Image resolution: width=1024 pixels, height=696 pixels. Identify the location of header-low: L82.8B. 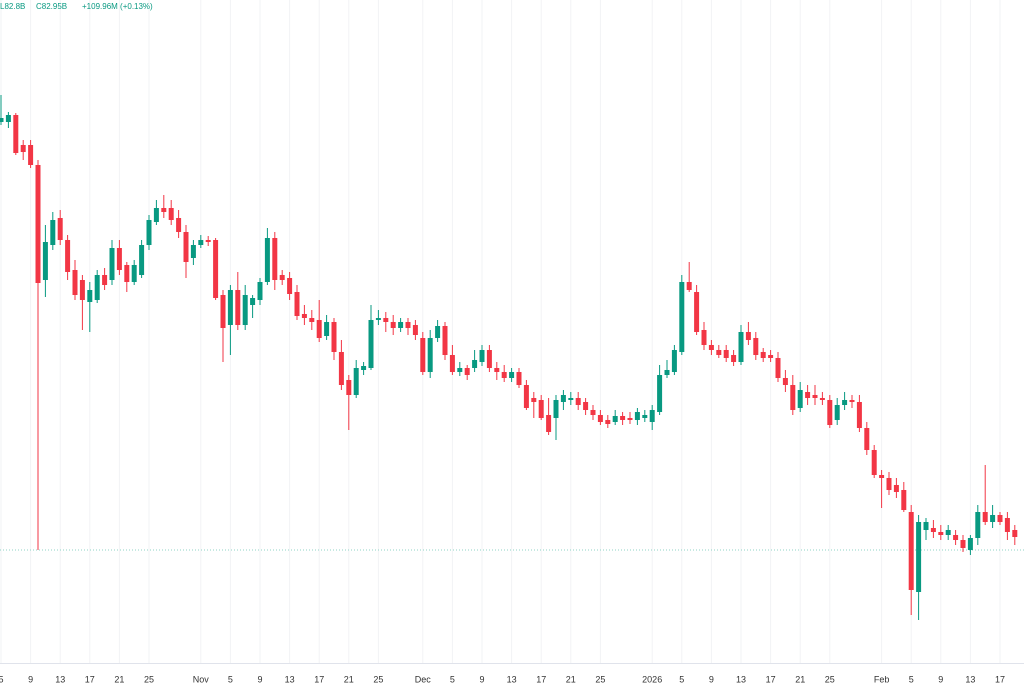
(12, 6).